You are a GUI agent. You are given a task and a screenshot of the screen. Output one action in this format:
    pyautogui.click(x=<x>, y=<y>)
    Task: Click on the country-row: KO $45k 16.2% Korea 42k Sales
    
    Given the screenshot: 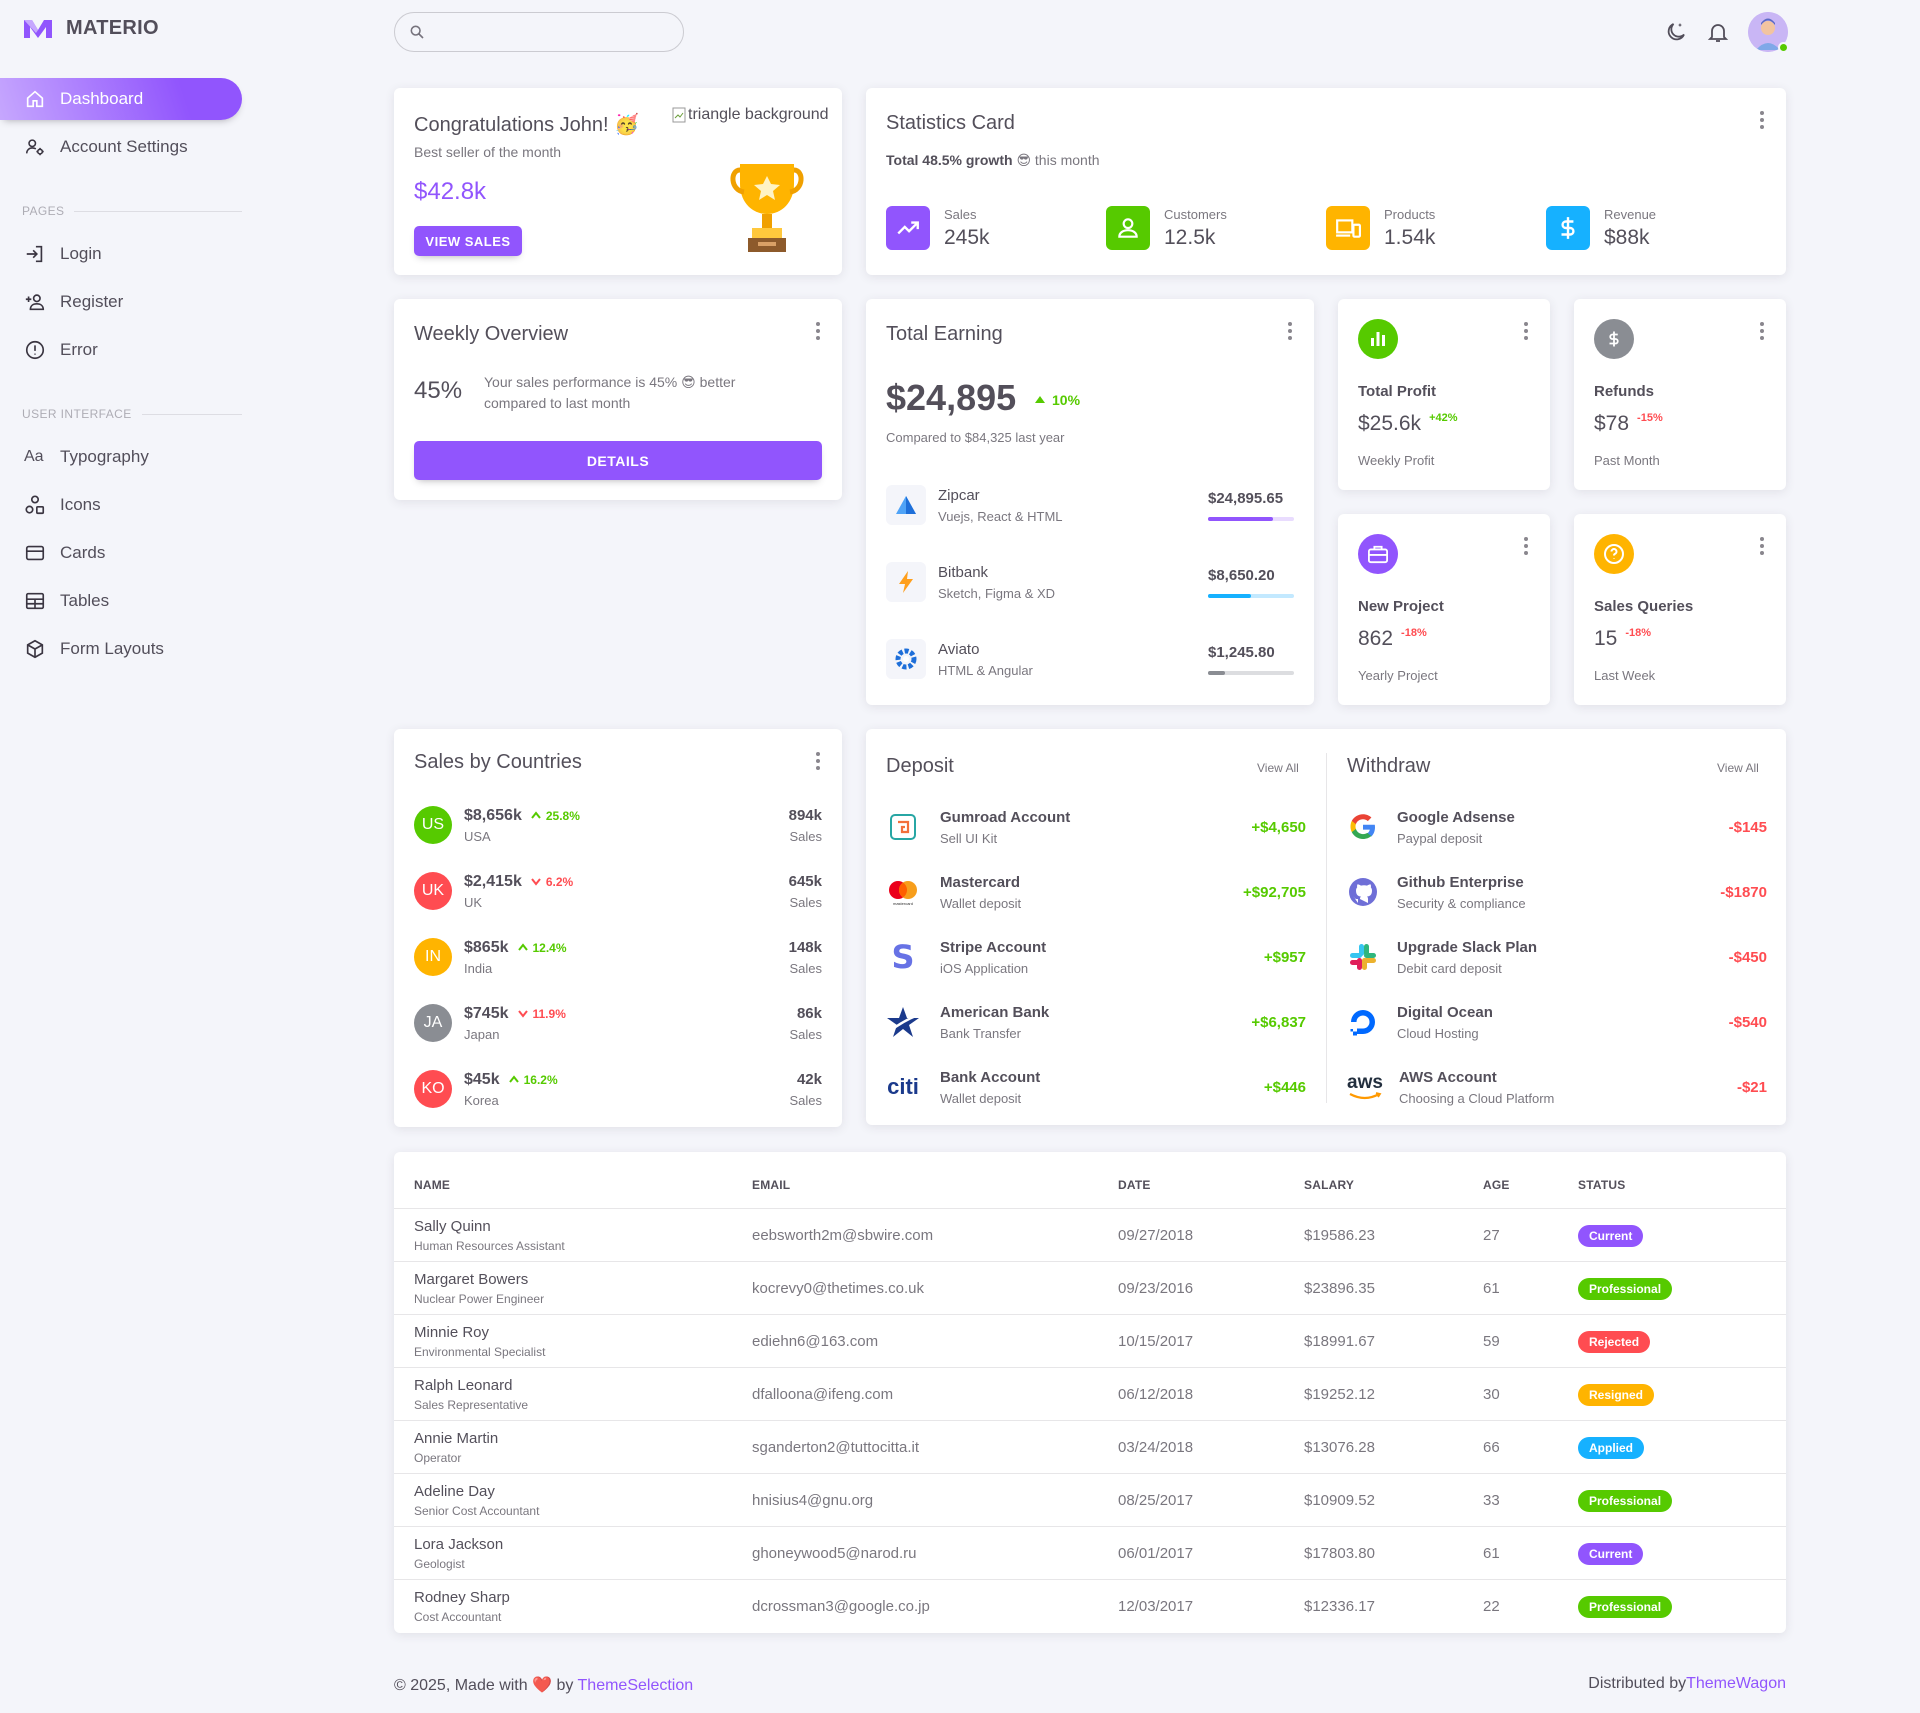 What is the action you would take?
    pyautogui.click(x=618, y=1089)
    